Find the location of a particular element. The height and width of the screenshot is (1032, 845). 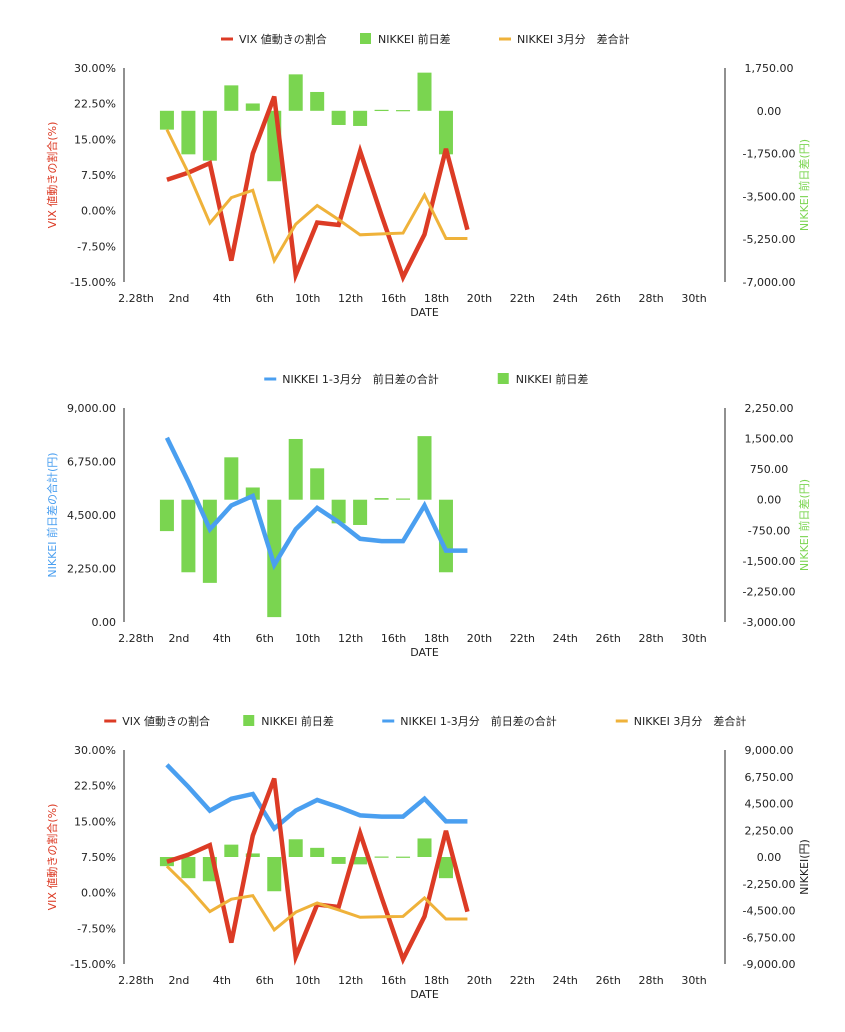

right-tick-label: 750.00 is located at coordinates (769, 469).